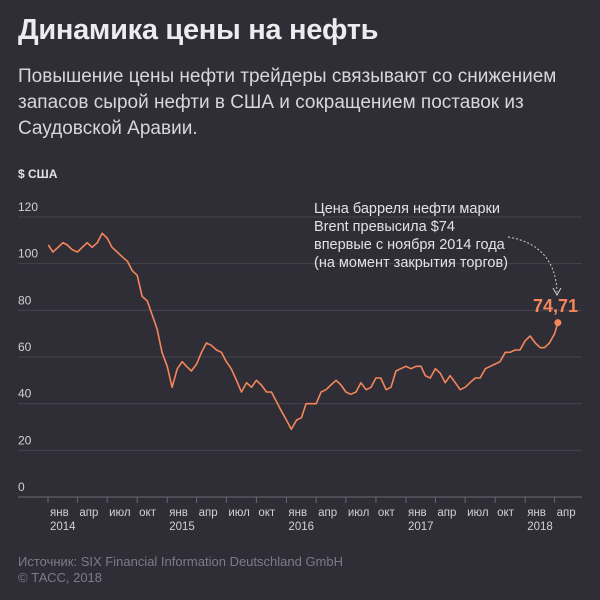  I want to click on x-year-label: 2017, so click(421, 527).